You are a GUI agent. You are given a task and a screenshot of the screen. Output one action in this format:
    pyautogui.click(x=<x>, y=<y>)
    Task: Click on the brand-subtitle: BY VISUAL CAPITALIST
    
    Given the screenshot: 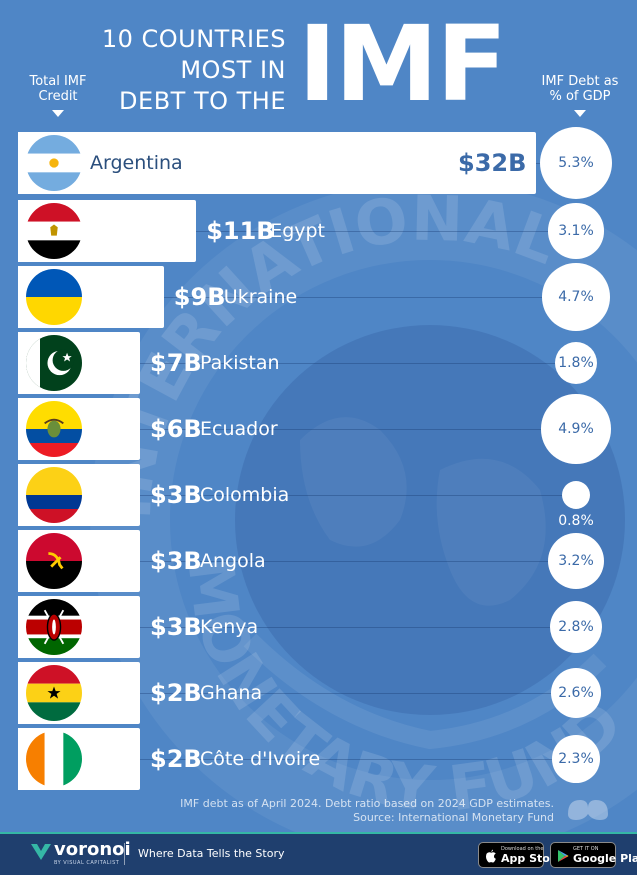 What is the action you would take?
    pyautogui.click(x=87, y=863)
    